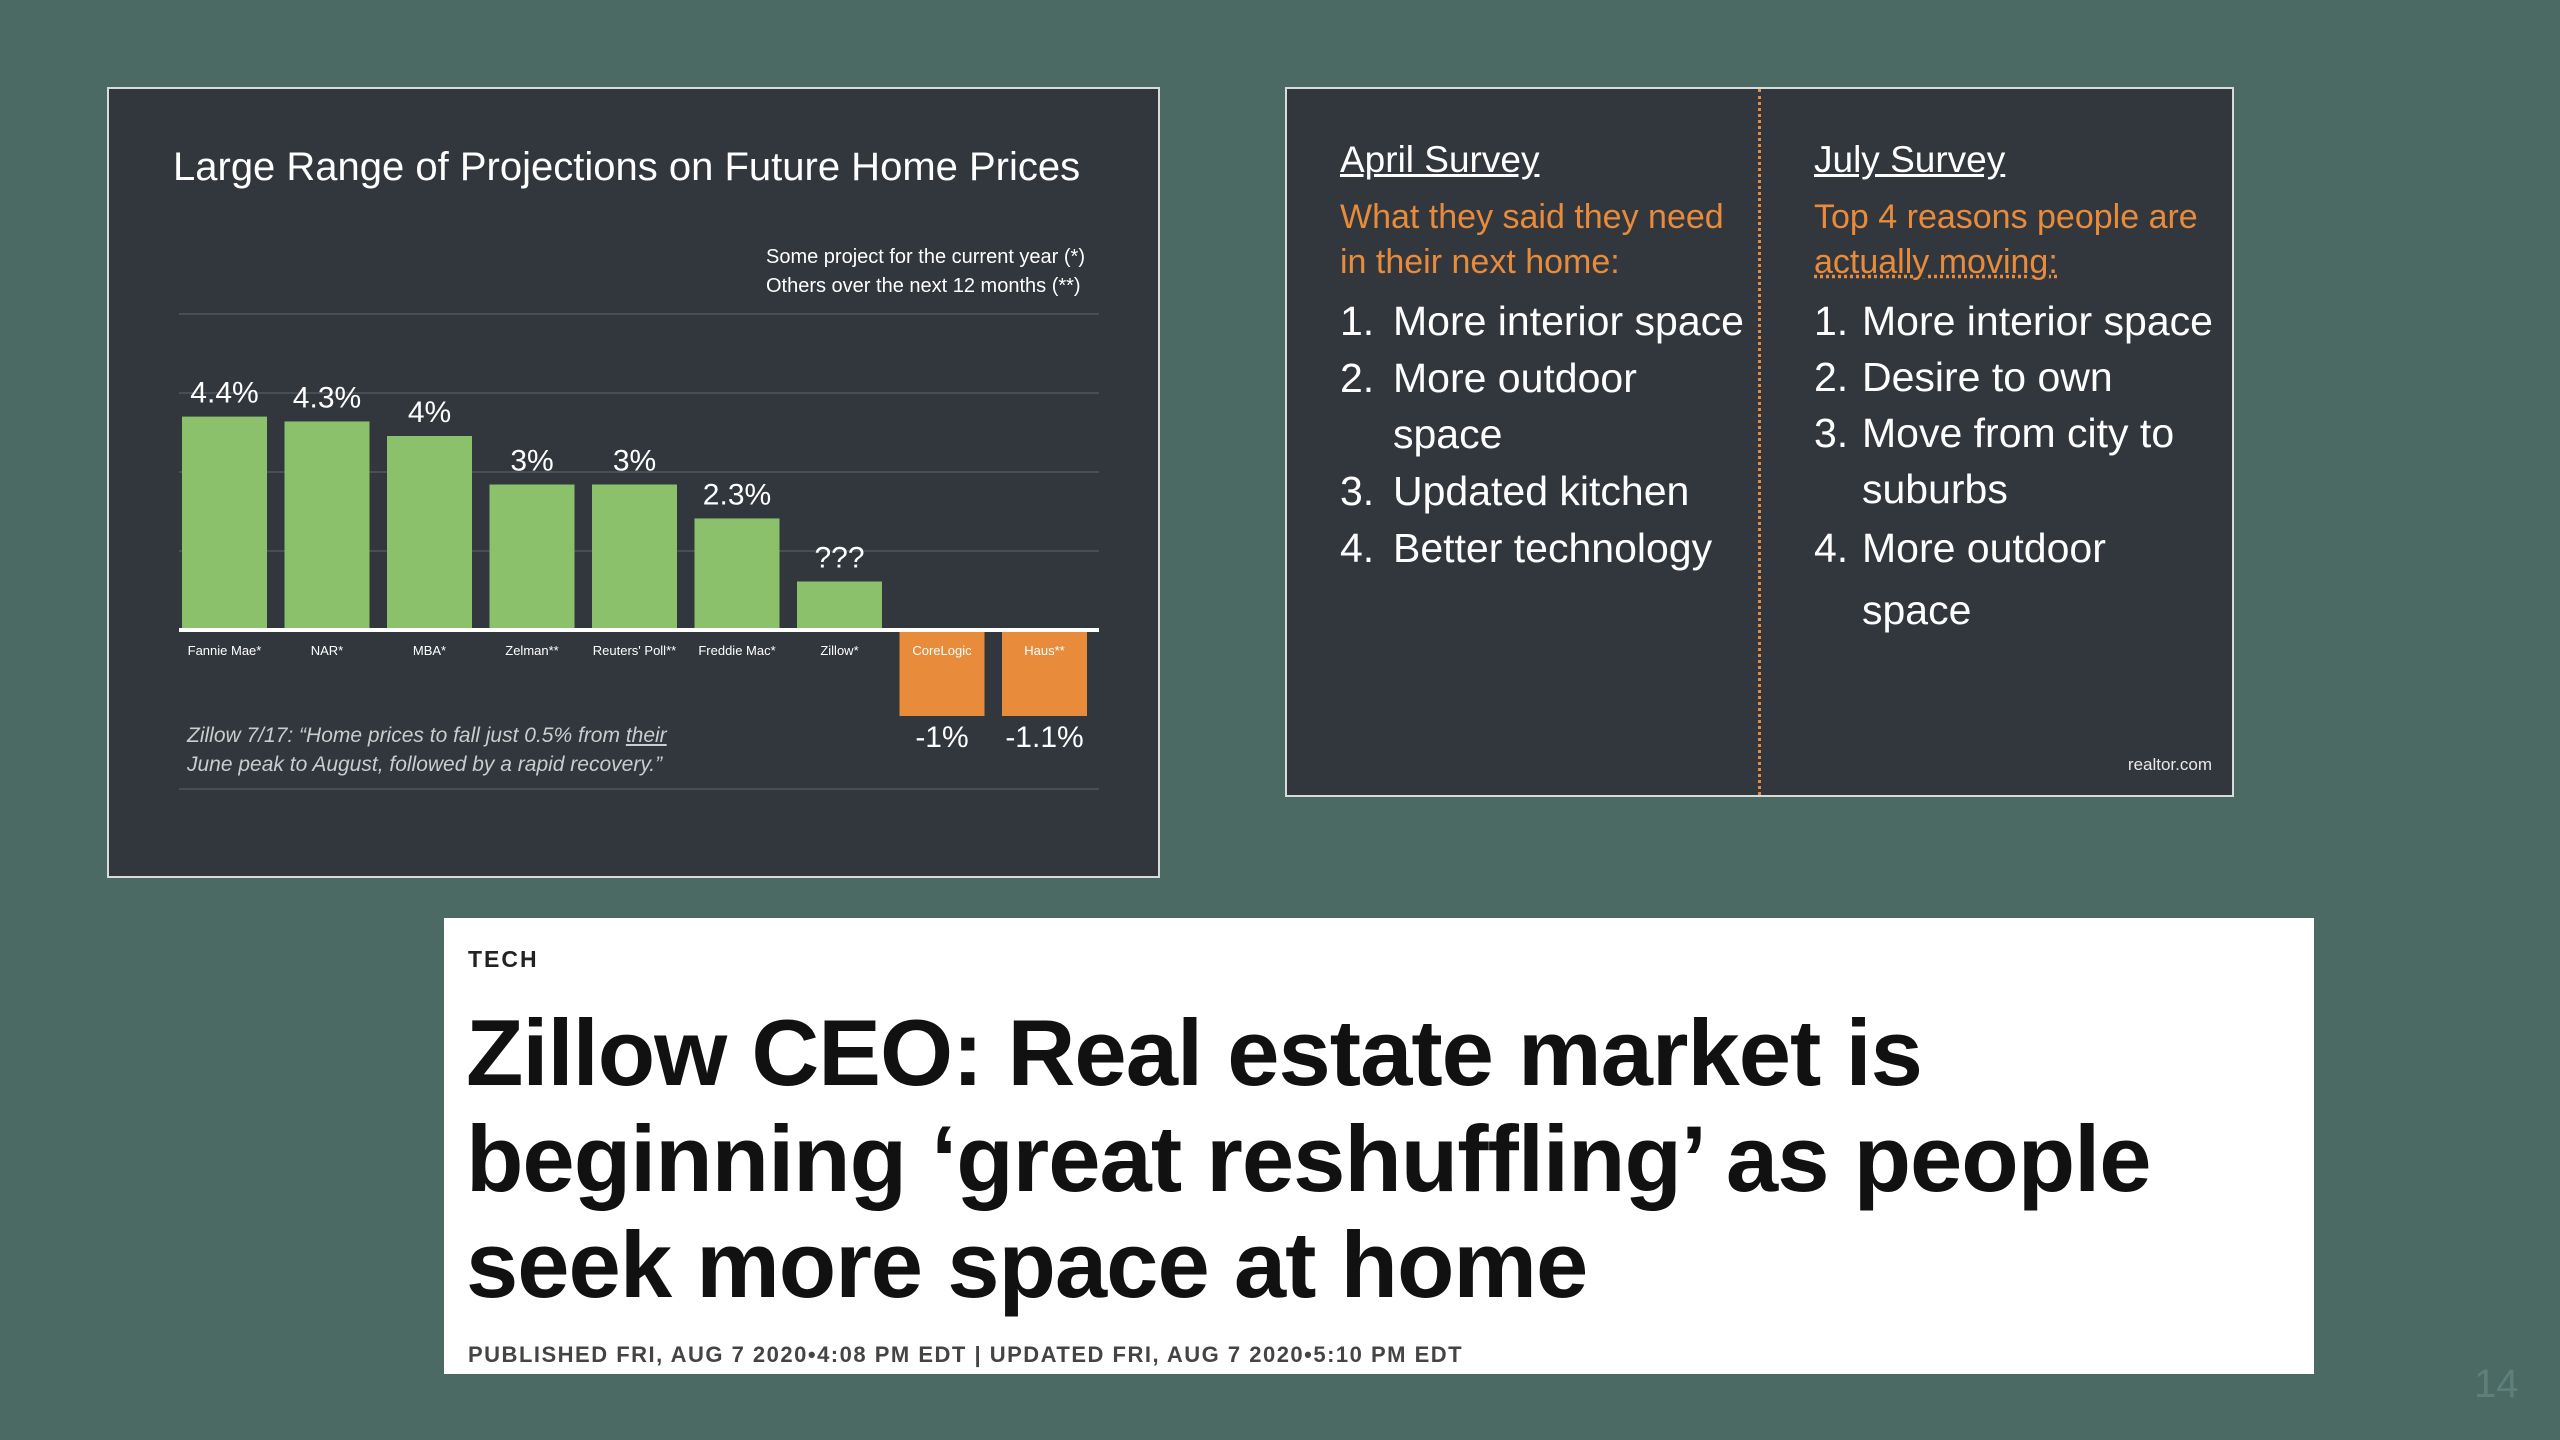  I want to click on list-item: 4. More outdoor space, so click(2014, 579).